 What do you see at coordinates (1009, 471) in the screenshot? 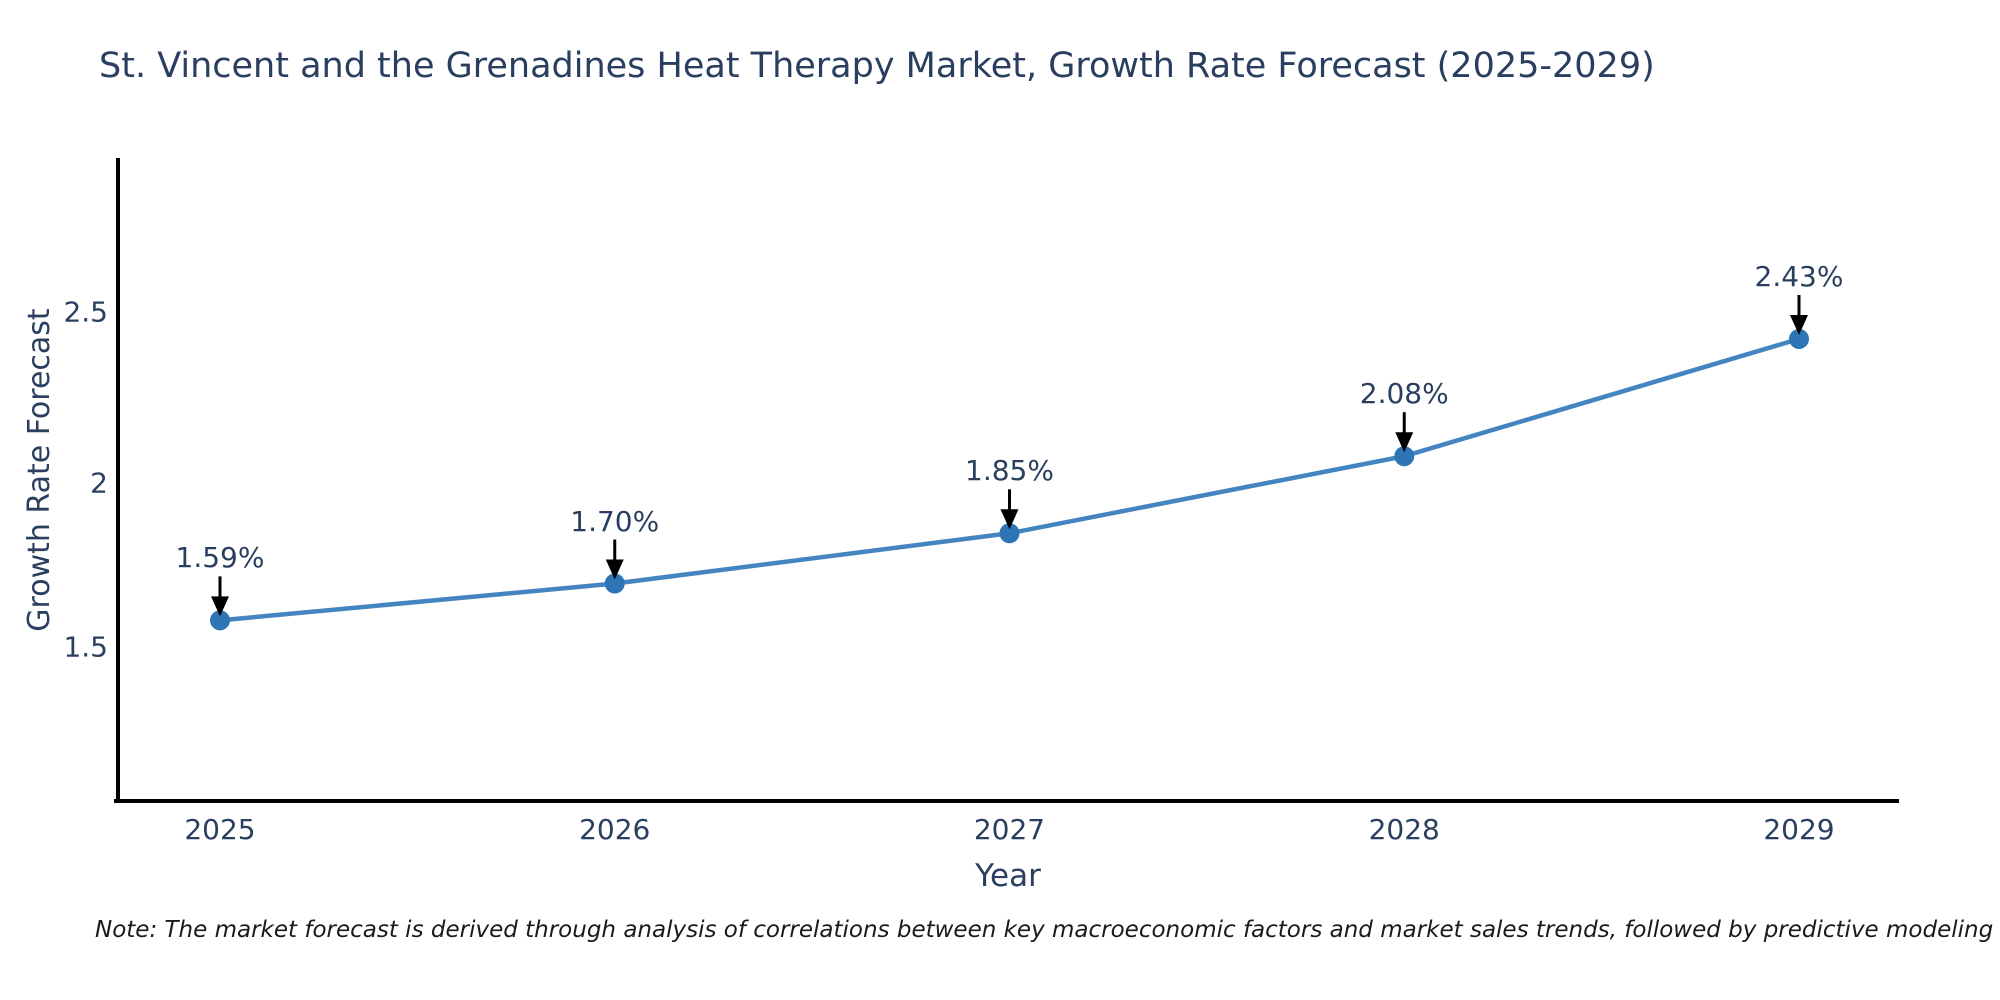
I see `point-label: 1.85%` at bounding box center [1009, 471].